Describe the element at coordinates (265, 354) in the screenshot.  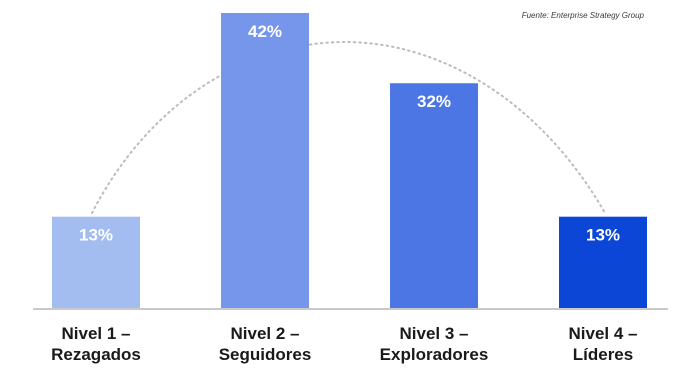
I see `category-label-2-line-2: Seguidores` at that location.